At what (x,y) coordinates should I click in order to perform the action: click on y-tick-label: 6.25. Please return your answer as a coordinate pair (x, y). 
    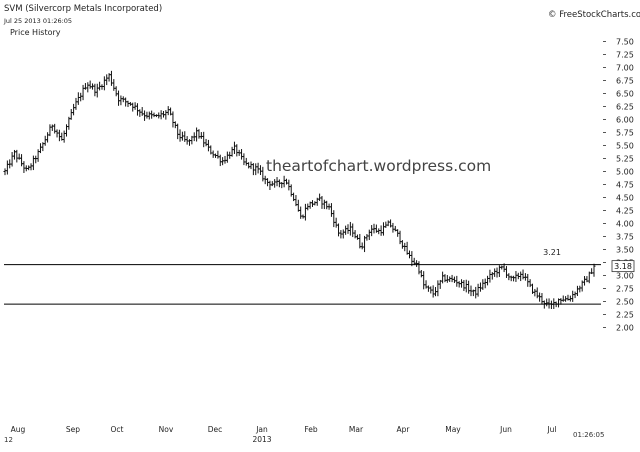
    Looking at the image, I should click on (625, 107).